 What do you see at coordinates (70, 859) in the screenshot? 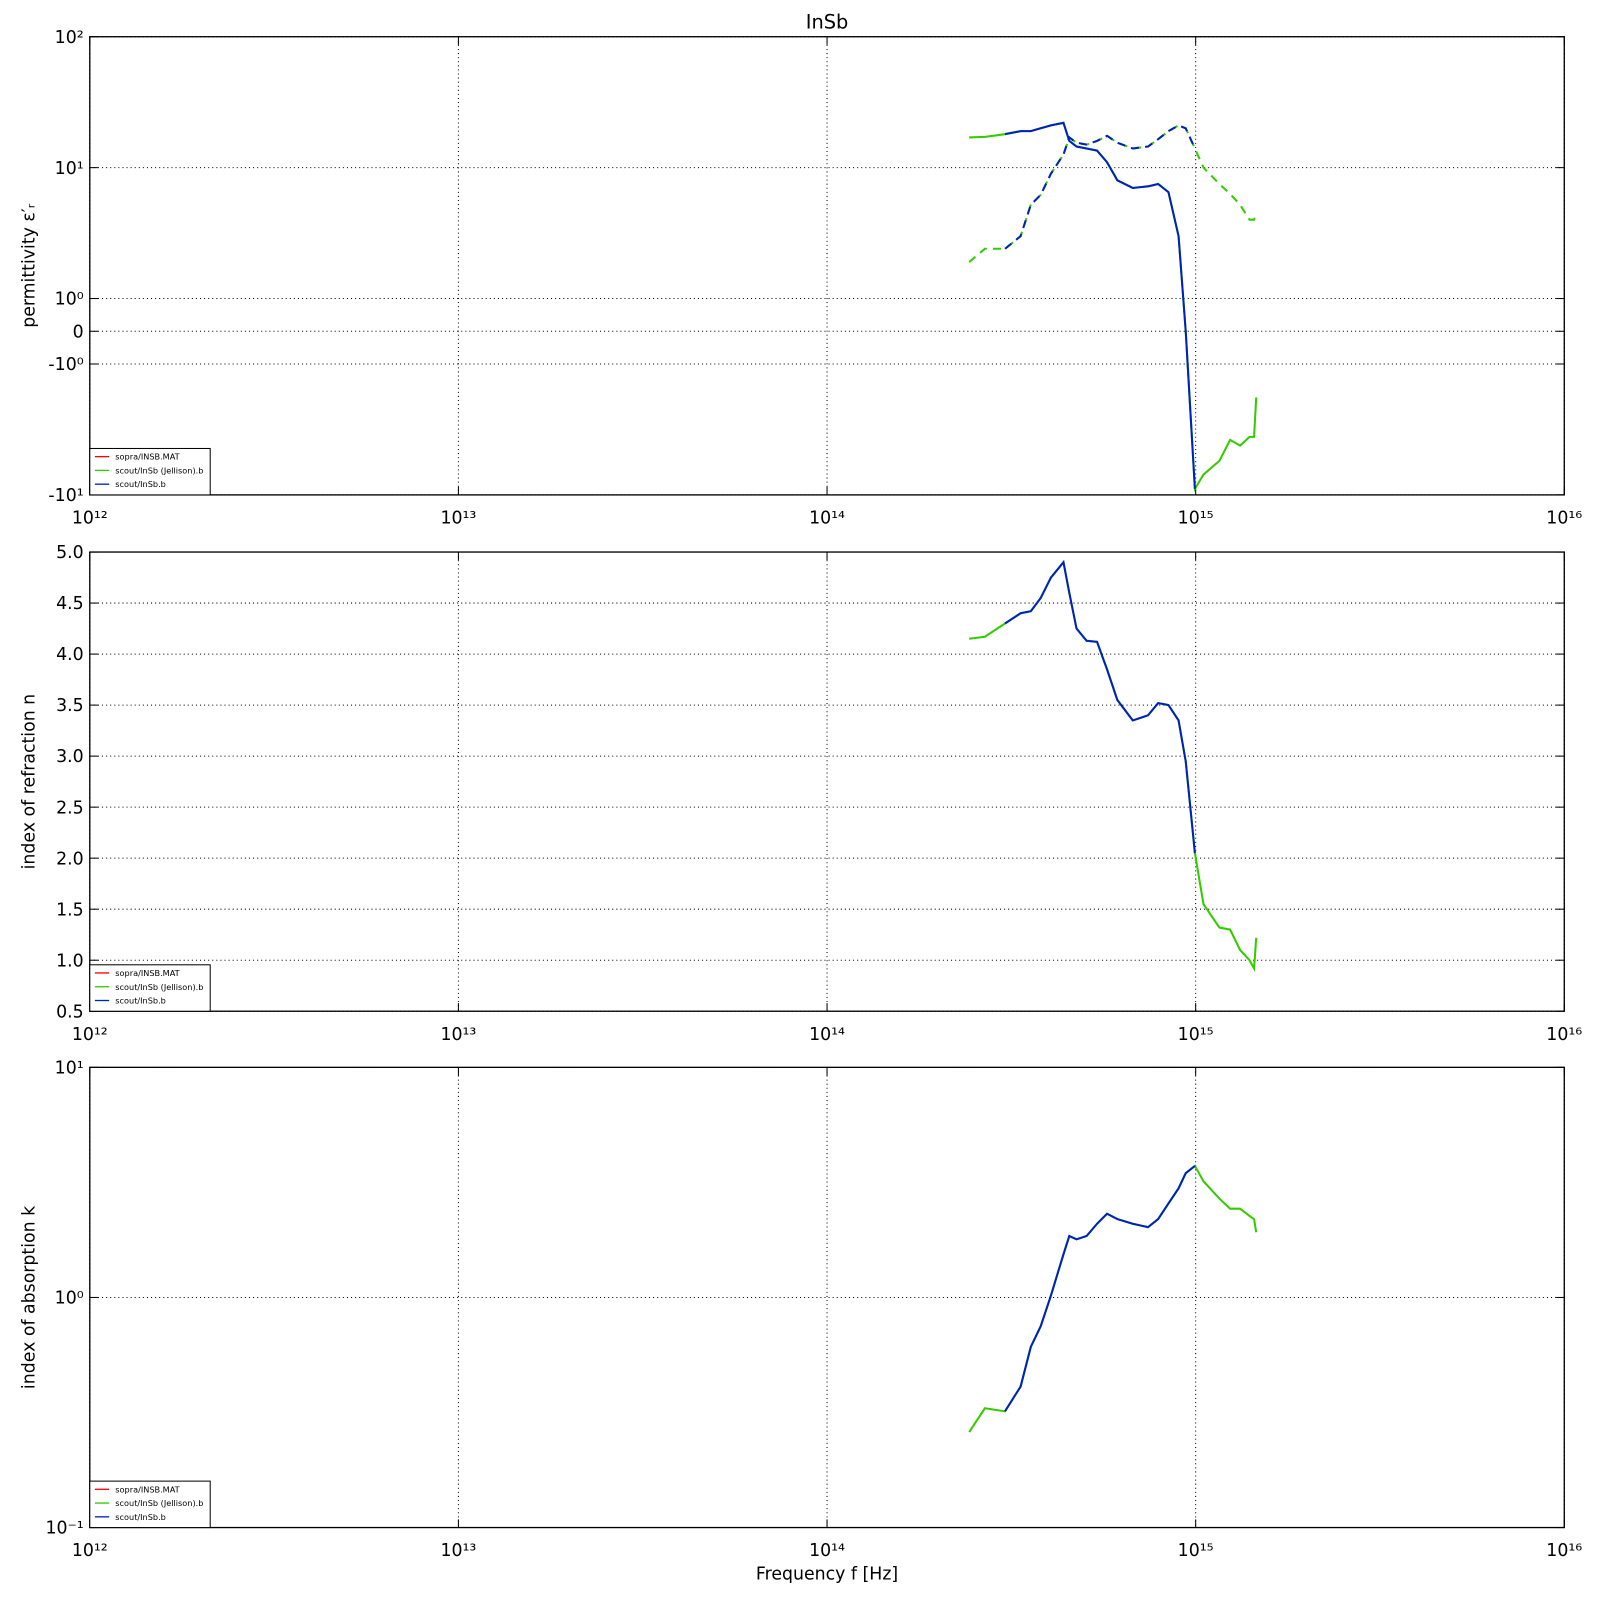
I see `y-tick-label: 2.0` at bounding box center [70, 859].